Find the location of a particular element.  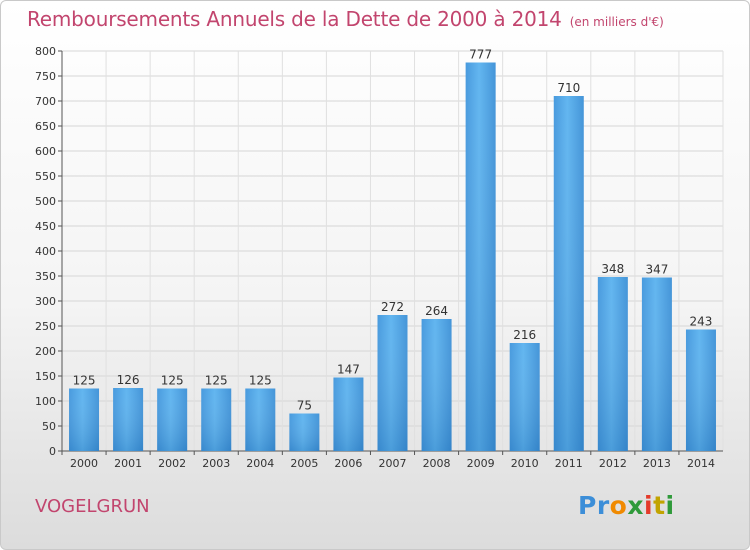

y-tick-label: 750 is located at coordinates (45, 76).